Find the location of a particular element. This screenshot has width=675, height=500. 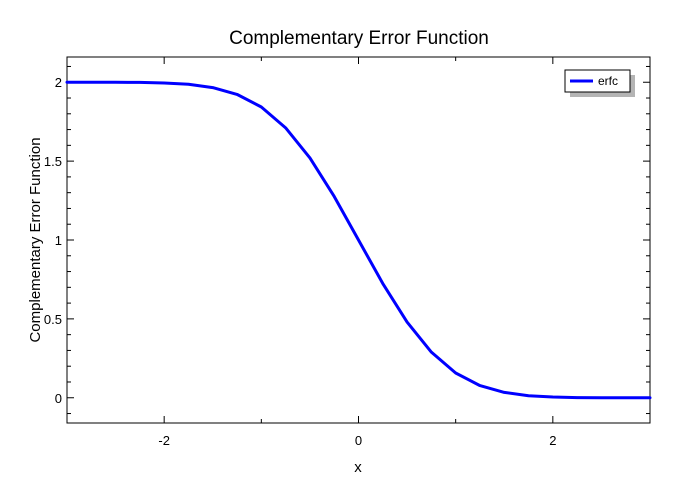

chart-title: Complementary Error Function is located at coordinates (359, 38).